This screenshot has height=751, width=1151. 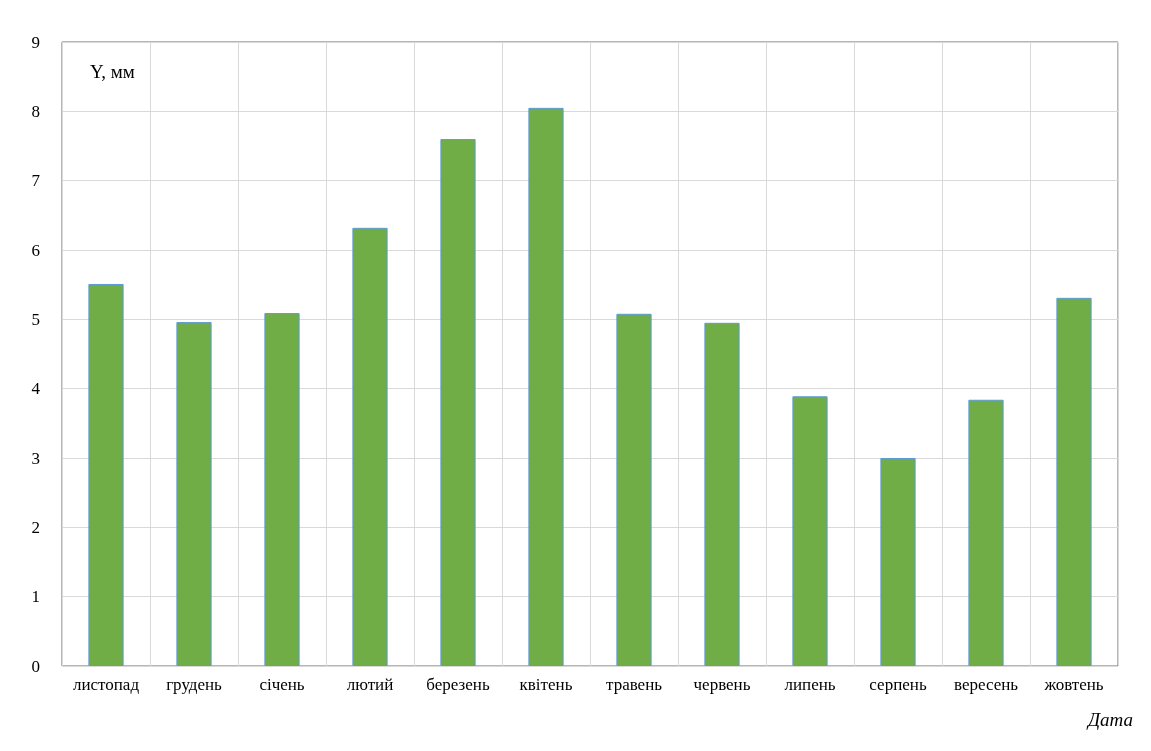 I want to click on x-tick-label: листопад, so click(x=106, y=684).